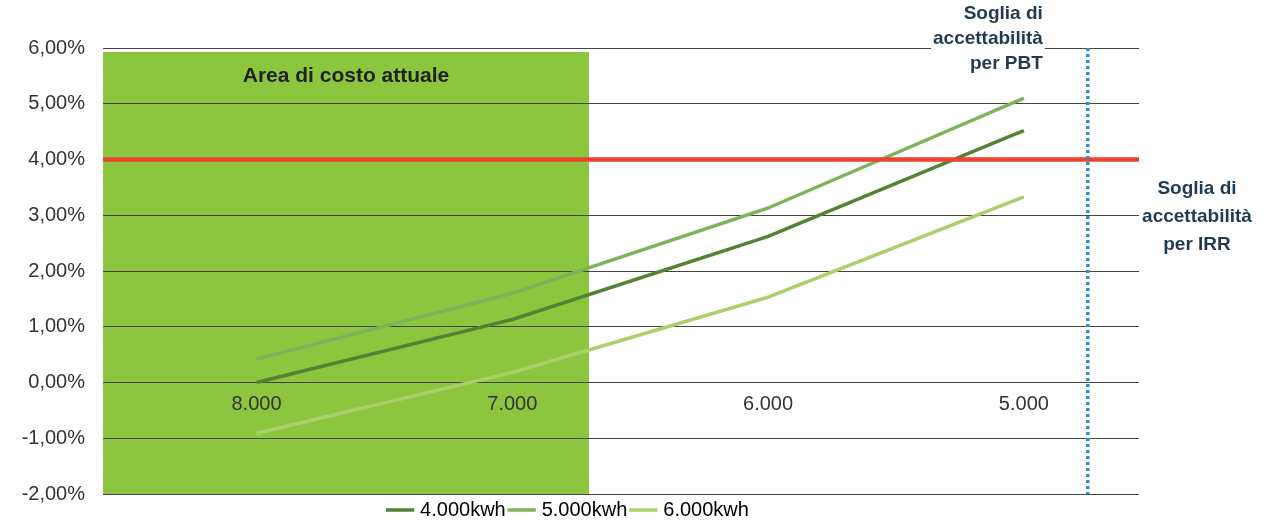 The width and height of the screenshot is (1264, 530). I want to click on x-tick-label: 8.000, so click(256, 403).